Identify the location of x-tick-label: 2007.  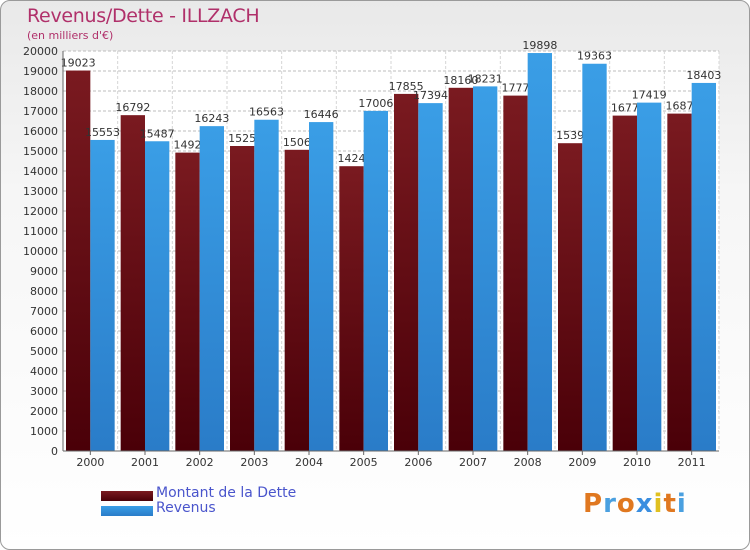
(473, 462).